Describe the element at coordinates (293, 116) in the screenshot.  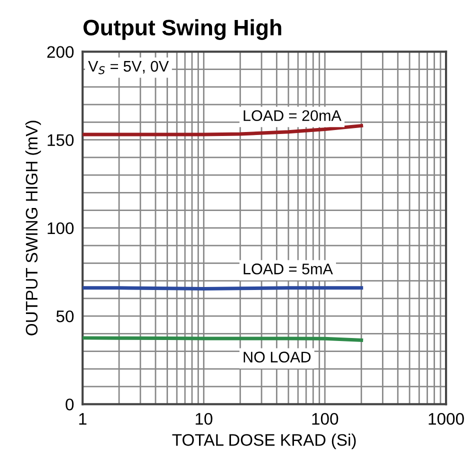
I see `annotation: LOAD = 20mA` at that location.